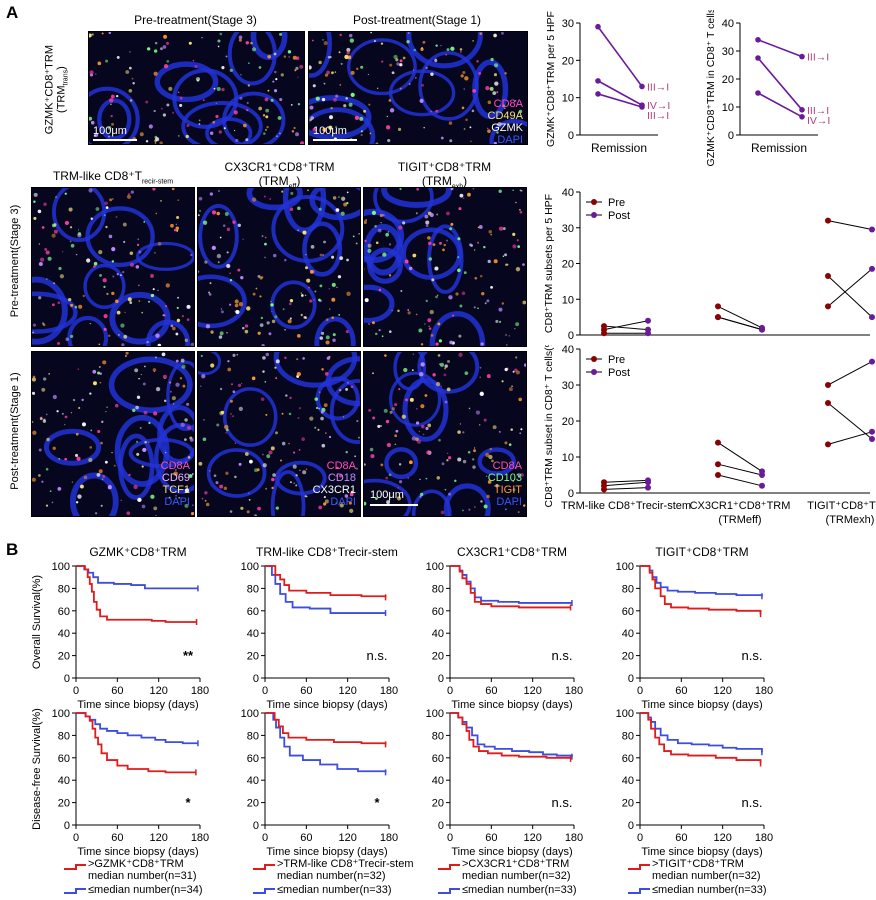 The image size is (876, 900). Describe the element at coordinates (568, 300) in the screenshot. I see `y-tick-label: 10` at that location.